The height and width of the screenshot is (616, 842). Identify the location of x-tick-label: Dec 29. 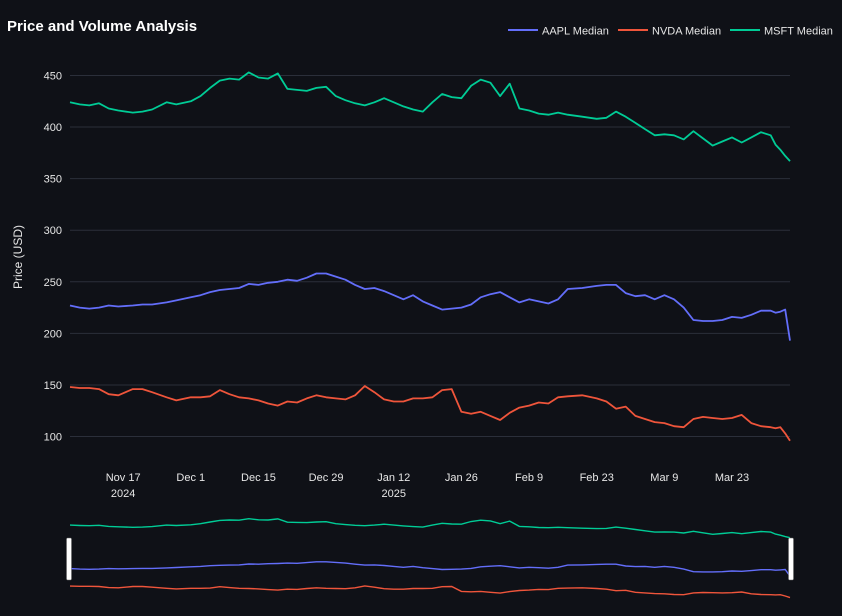
(326, 478).